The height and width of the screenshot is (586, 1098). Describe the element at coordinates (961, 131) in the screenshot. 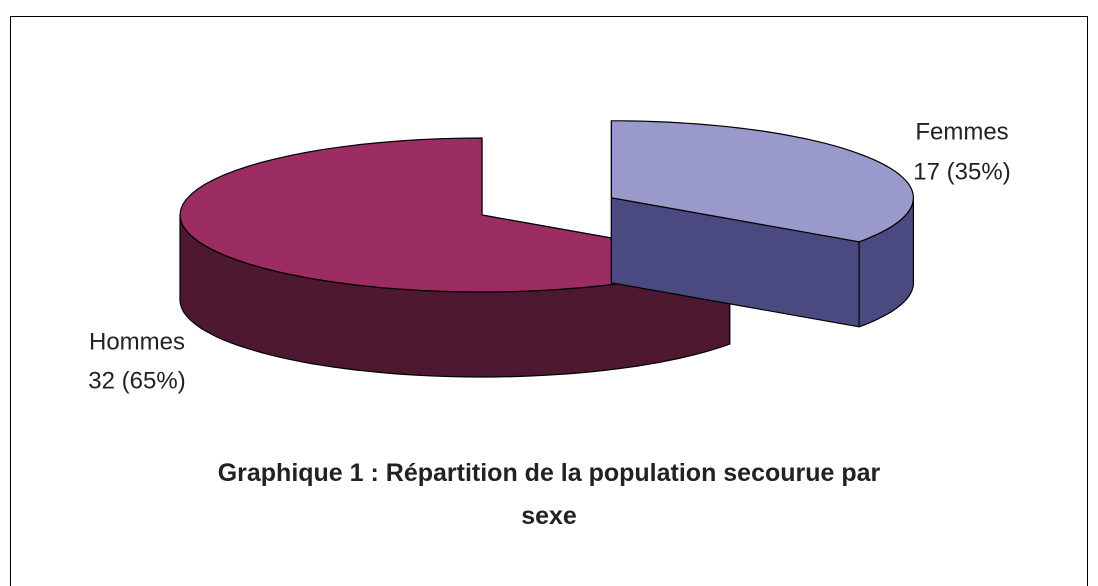

I see `slice-label: Femmes` at that location.